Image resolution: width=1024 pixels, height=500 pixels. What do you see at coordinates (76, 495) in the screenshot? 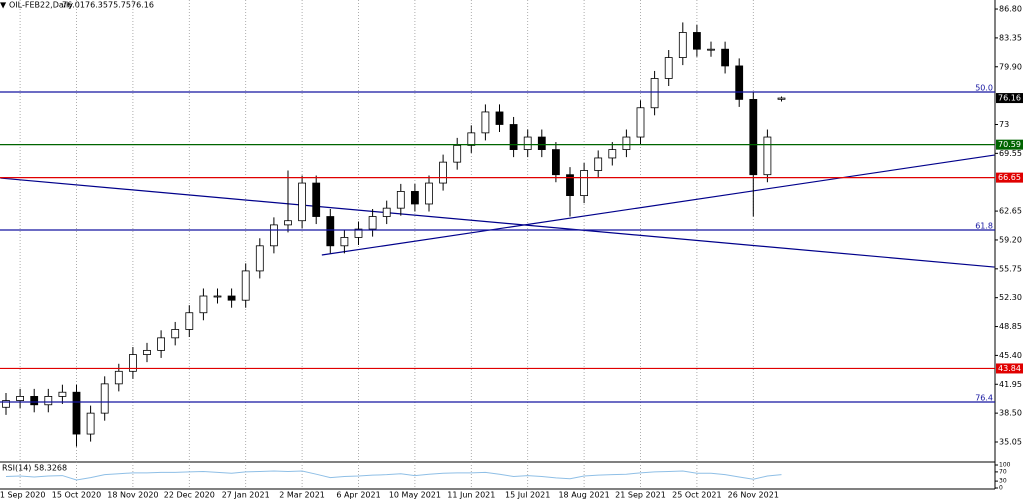
I see `x-tick-label: 15 Oct 2020` at bounding box center [76, 495].